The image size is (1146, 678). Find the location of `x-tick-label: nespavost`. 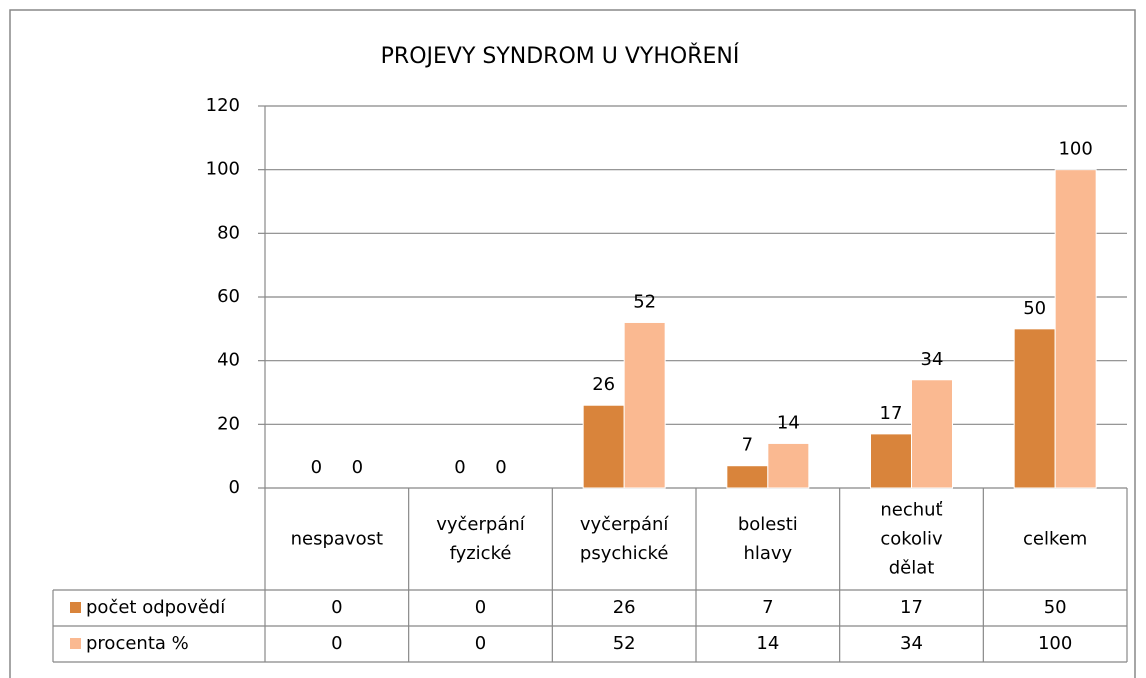

x-tick-label: nespavost is located at coordinates (337, 539).